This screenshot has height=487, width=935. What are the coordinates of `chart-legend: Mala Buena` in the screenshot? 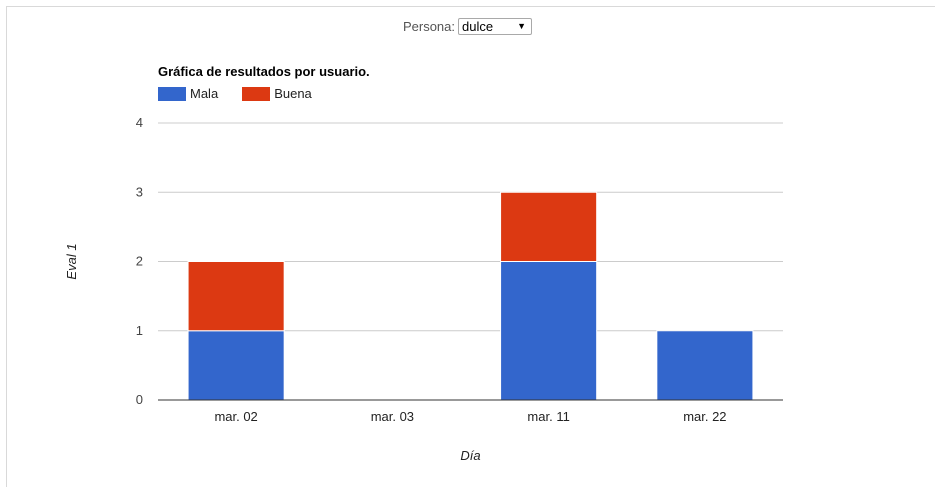 It's located at (247, 93).